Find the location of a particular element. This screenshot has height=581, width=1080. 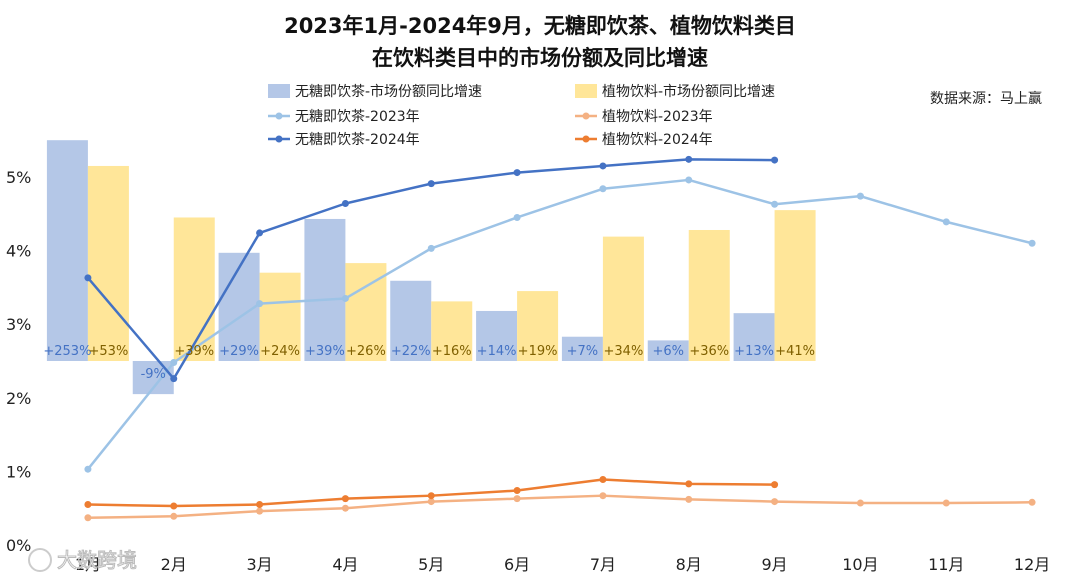

bar-label-plant-growth-9: +41% is located at coordinates (795, 351).